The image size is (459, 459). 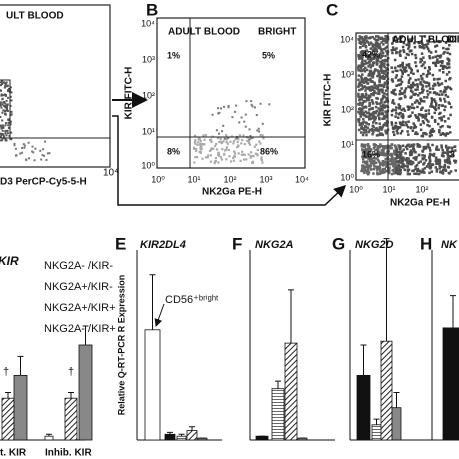 What do you see at coordinates (9, 261) in the screenshot?
I see `title: KIR` at bounding box center [9, 261].